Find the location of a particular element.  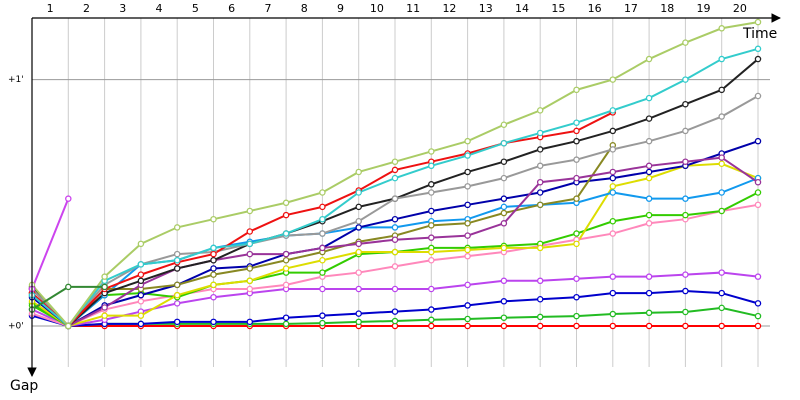

x-tick-label: 13 is located at coordinates (486, 8).